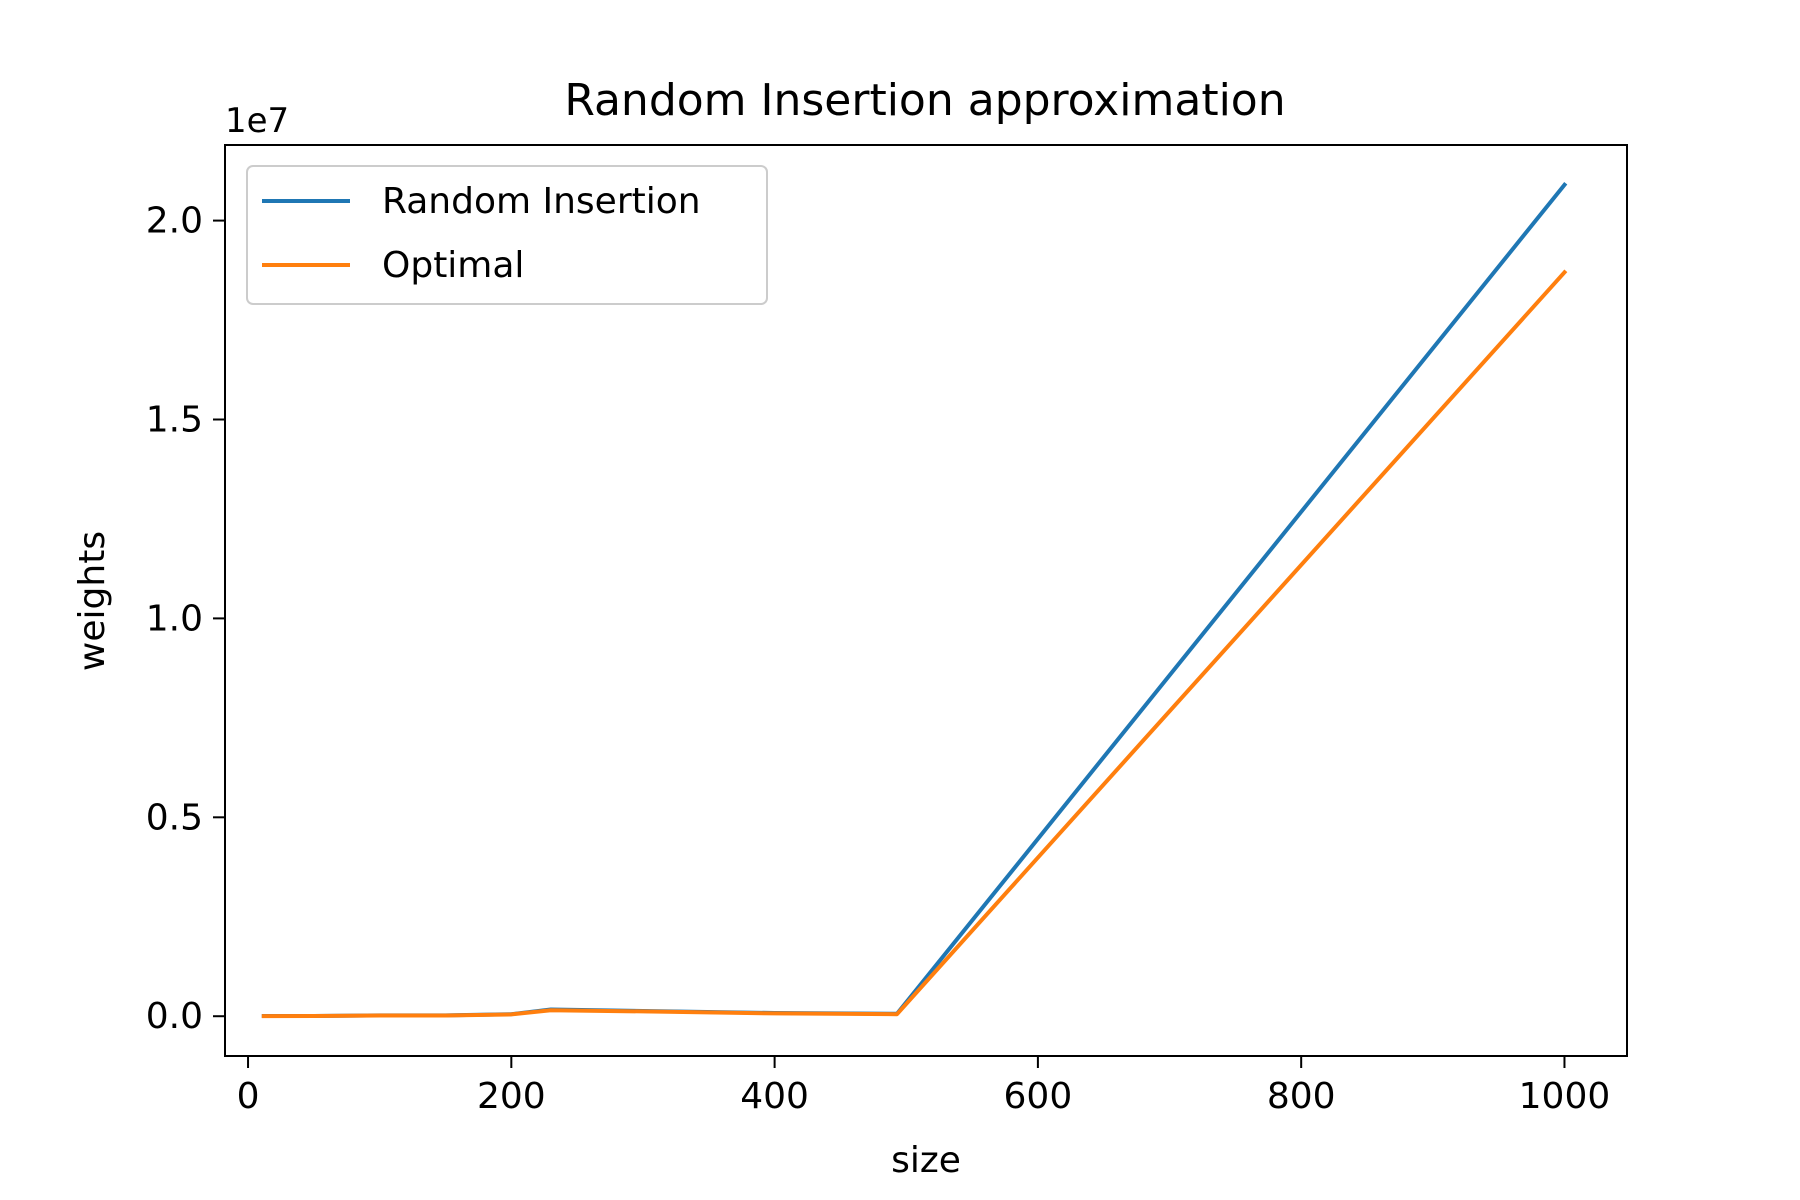 The height and width of the screenshot is (1200, 1800). I want to click on legend: Random Insertion Optimal, so click(507, 235).